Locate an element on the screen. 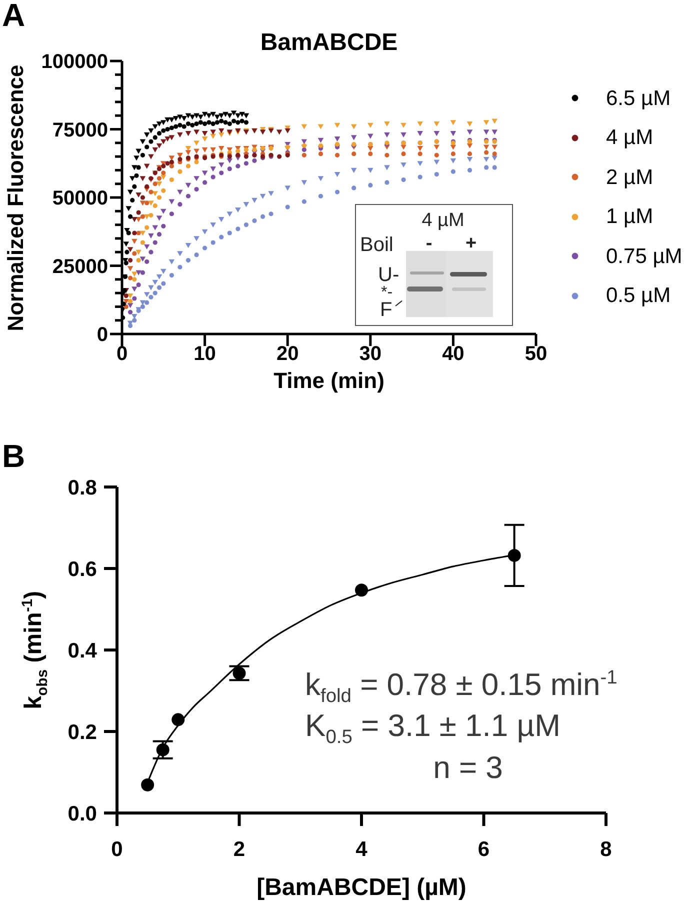 The height and width of the screenshot is (902, 688). y-axis-title: Normalized Fluorescence is located at coordinates (15, 197).